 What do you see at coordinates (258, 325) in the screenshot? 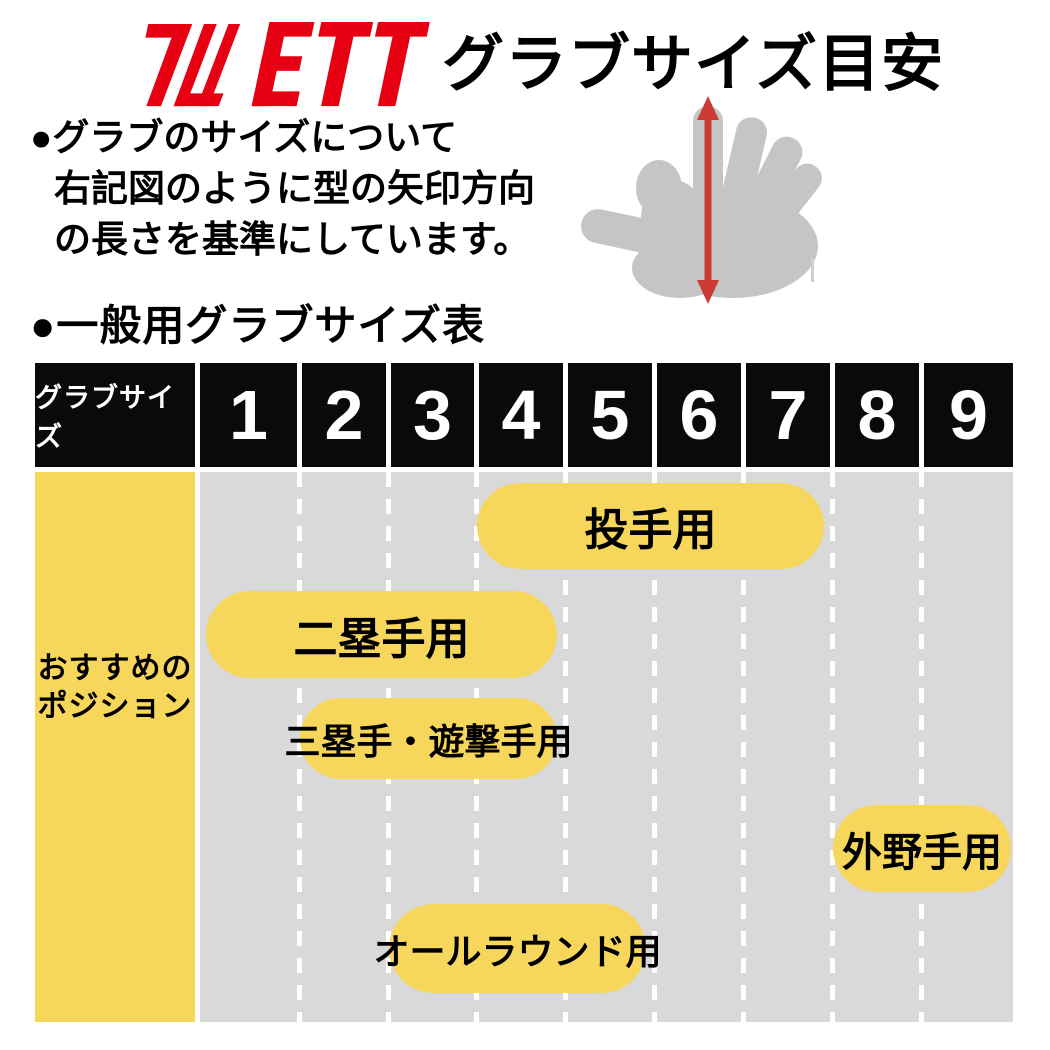
I see `table-section-heading: ●一般用グラブサイズ表` at bounding box center [258, 325].